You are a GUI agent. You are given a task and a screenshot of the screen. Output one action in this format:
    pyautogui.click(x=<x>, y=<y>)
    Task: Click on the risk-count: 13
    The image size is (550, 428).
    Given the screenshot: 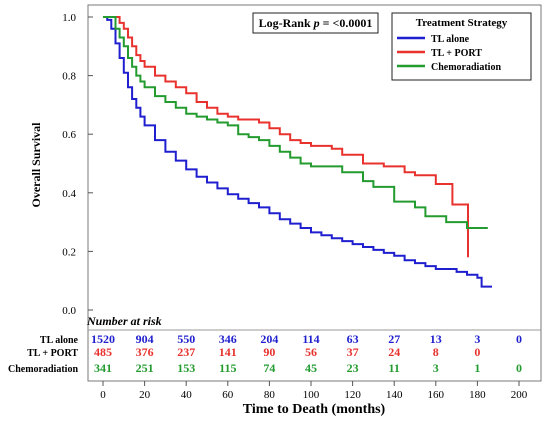 What is the action you would take?
    pyautogui.click(x=436, y=339)
    